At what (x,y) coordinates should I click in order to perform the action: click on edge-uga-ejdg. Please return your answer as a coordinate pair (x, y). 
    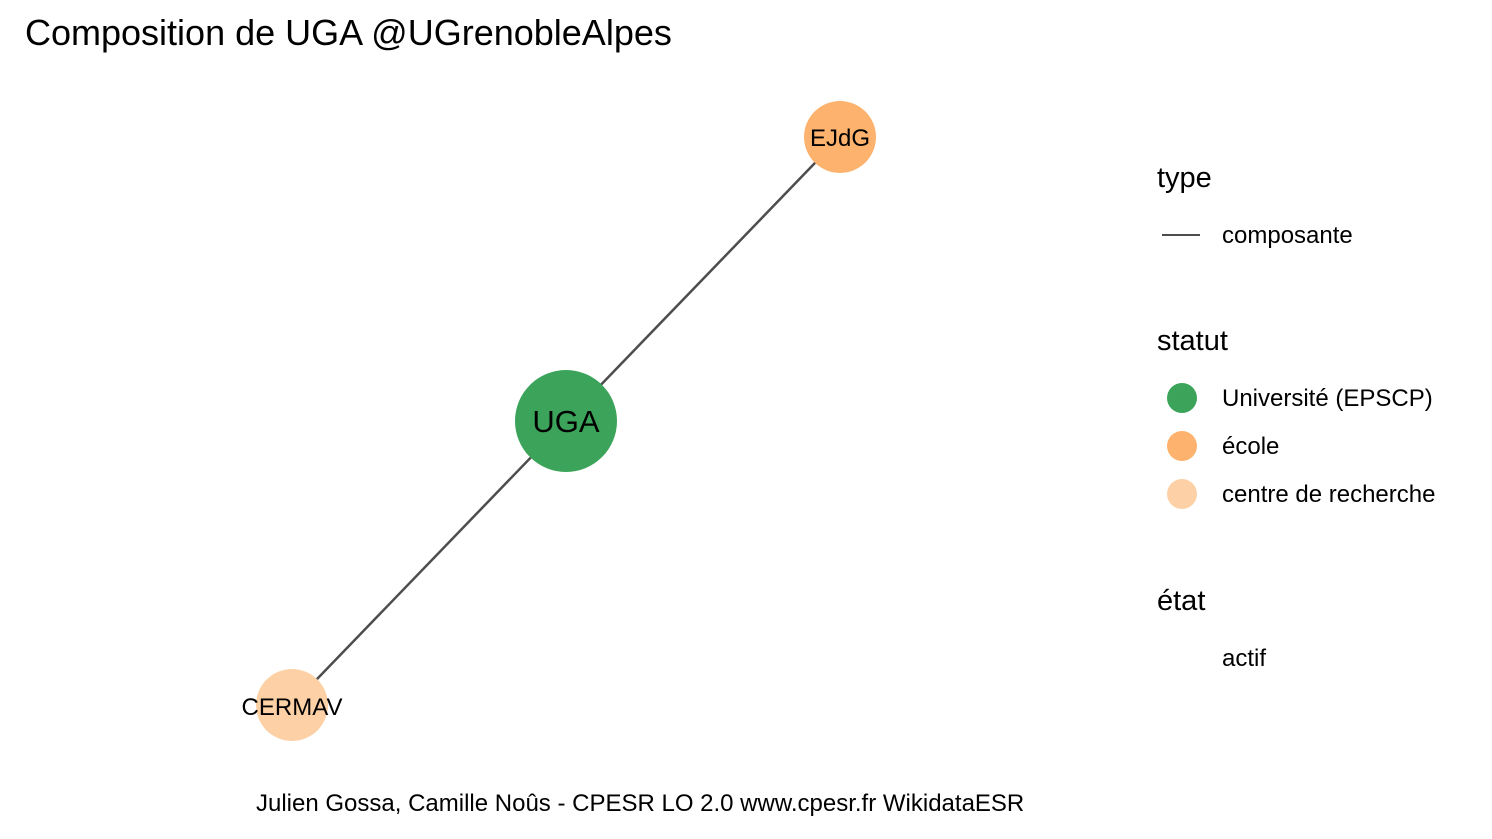
    Looking at the image, I should click on (703, 279).